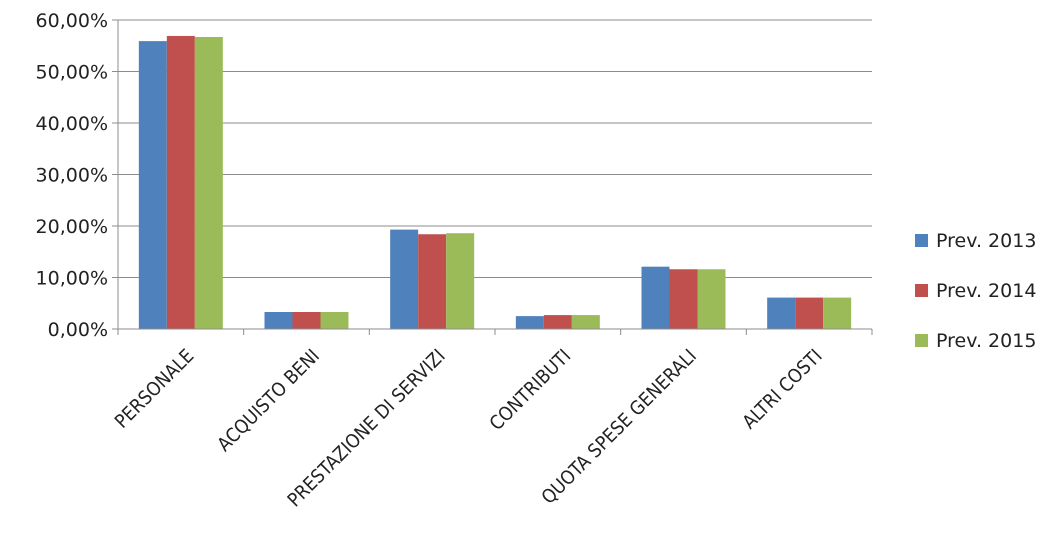 Image resolution: width=1057 pixels, height=560 pixels. What do you see at coordinates (155, 389) in the screenshot?
I see `x-category-label: PERSONALE` at bounding box center [155, 389].